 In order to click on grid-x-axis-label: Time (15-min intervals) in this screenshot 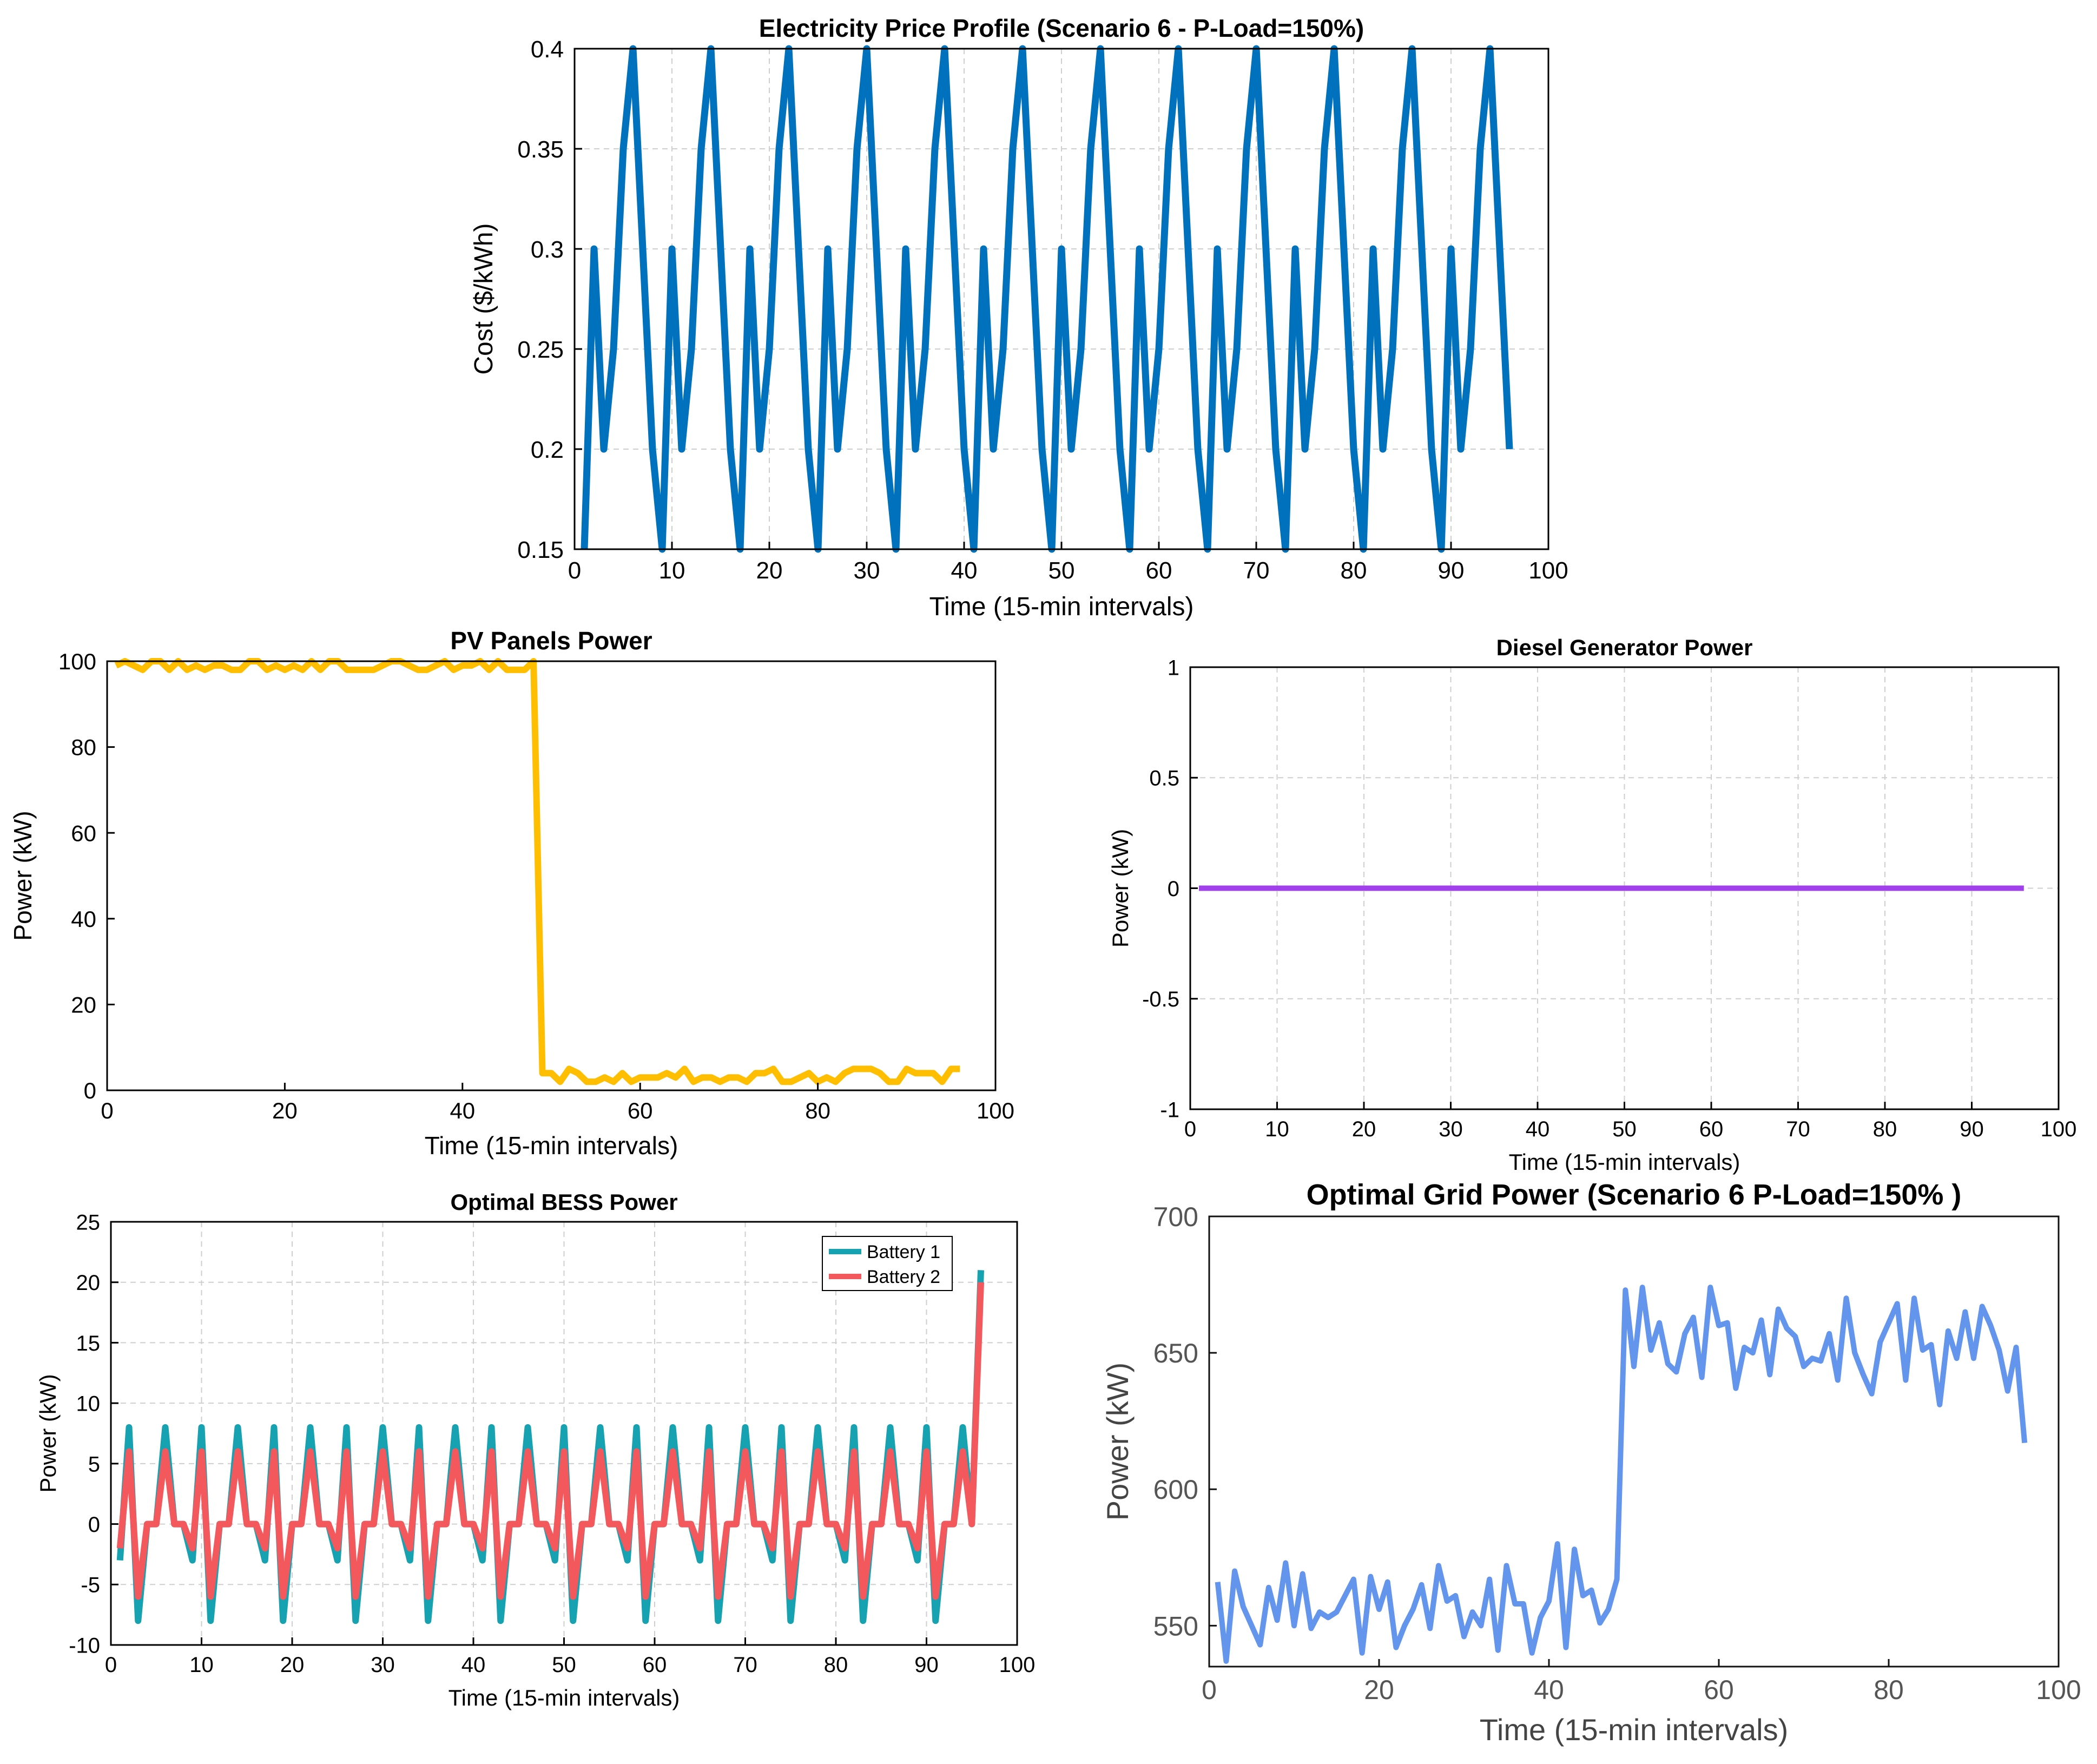, I will do `click(1634, 1730)`.